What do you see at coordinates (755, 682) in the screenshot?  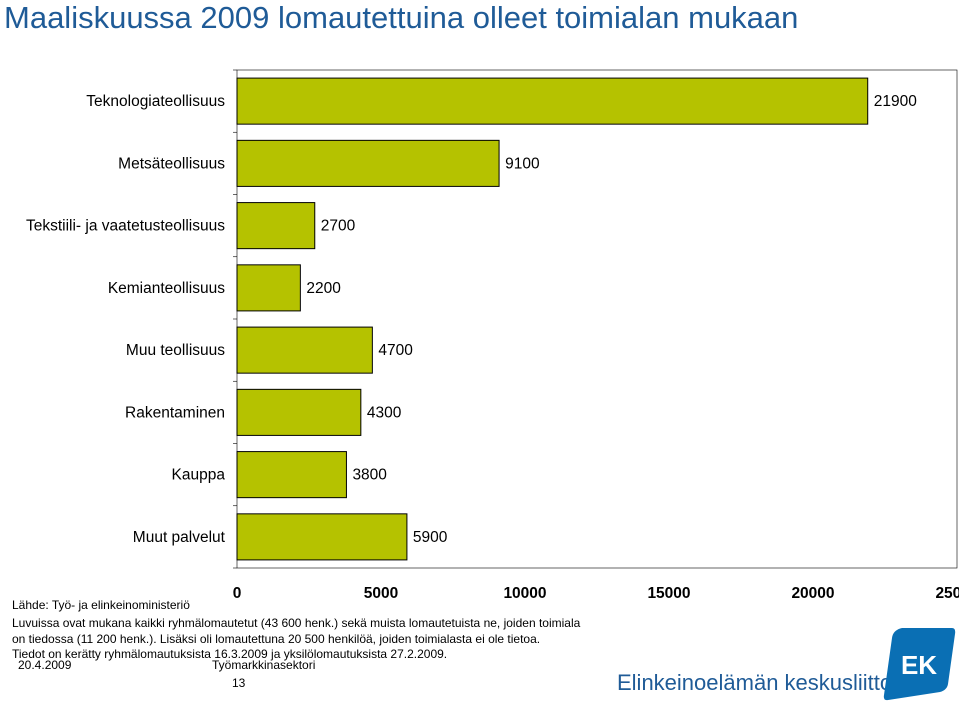 I see `logo-text: Elinkeinoelämän keskusliitto` at bounding box center [755, 682].